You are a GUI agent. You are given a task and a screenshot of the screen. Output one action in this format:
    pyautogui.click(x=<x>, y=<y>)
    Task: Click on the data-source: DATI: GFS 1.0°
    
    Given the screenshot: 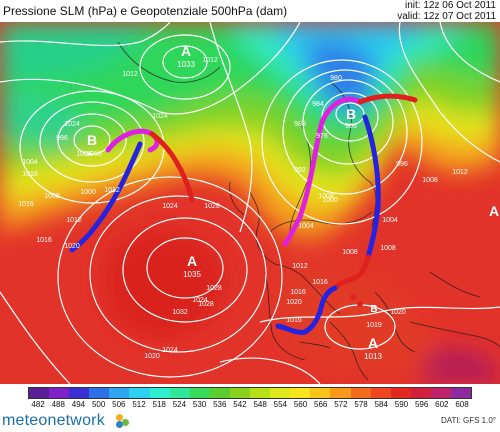 What is the action you would take?
    pyautogui.click(x=468, y=420)
    